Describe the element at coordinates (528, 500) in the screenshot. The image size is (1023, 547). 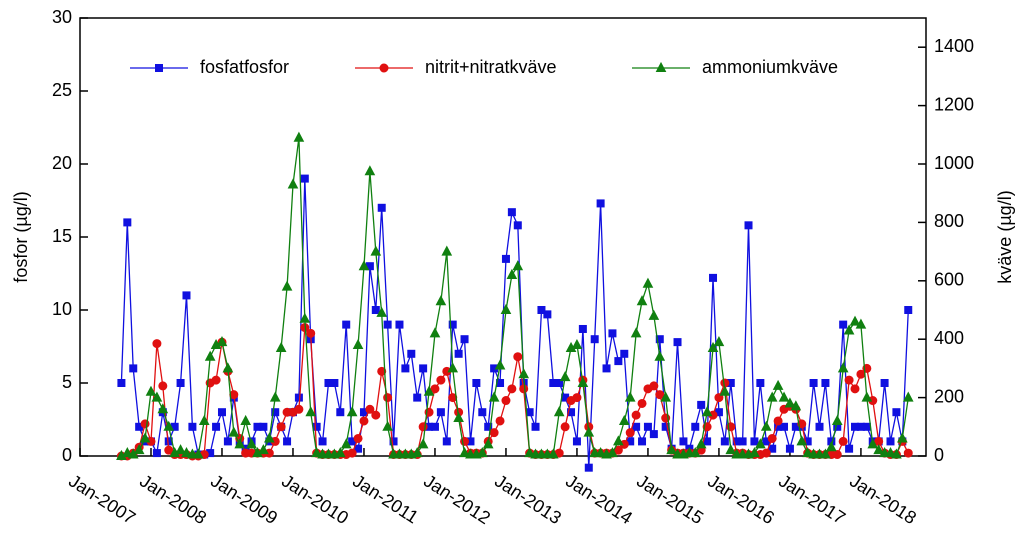
I see `x-tick-label: Jan-2013` at that location.